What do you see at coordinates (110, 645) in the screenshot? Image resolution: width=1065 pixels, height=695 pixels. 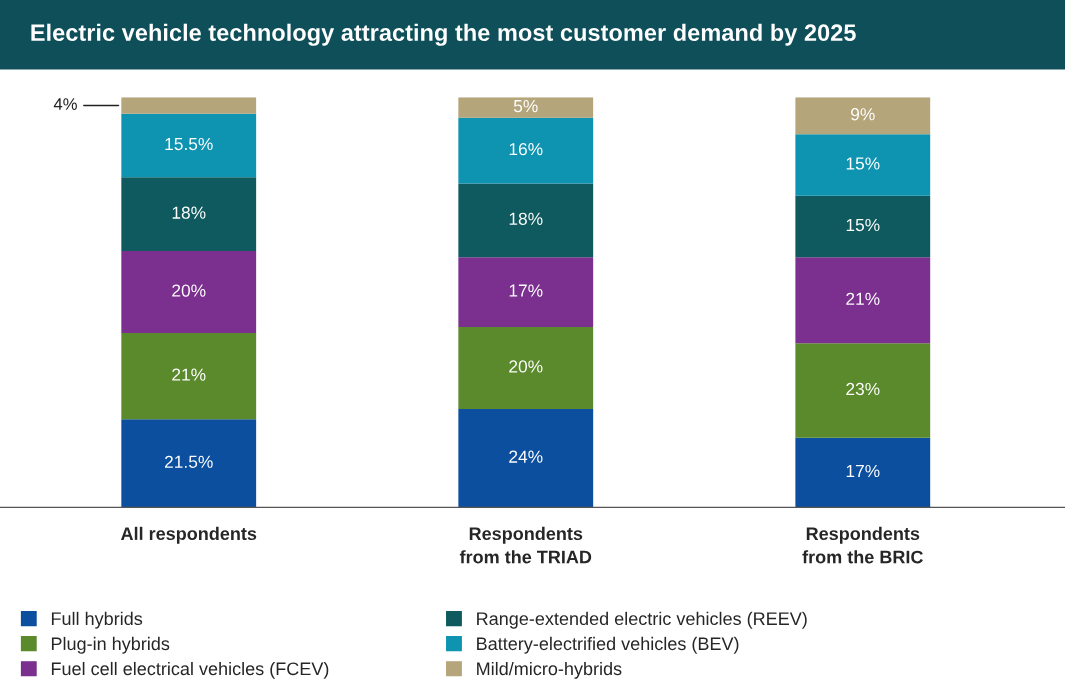 I see `legend-label: Plug-in hybrids` at bounding box center [110, 645].